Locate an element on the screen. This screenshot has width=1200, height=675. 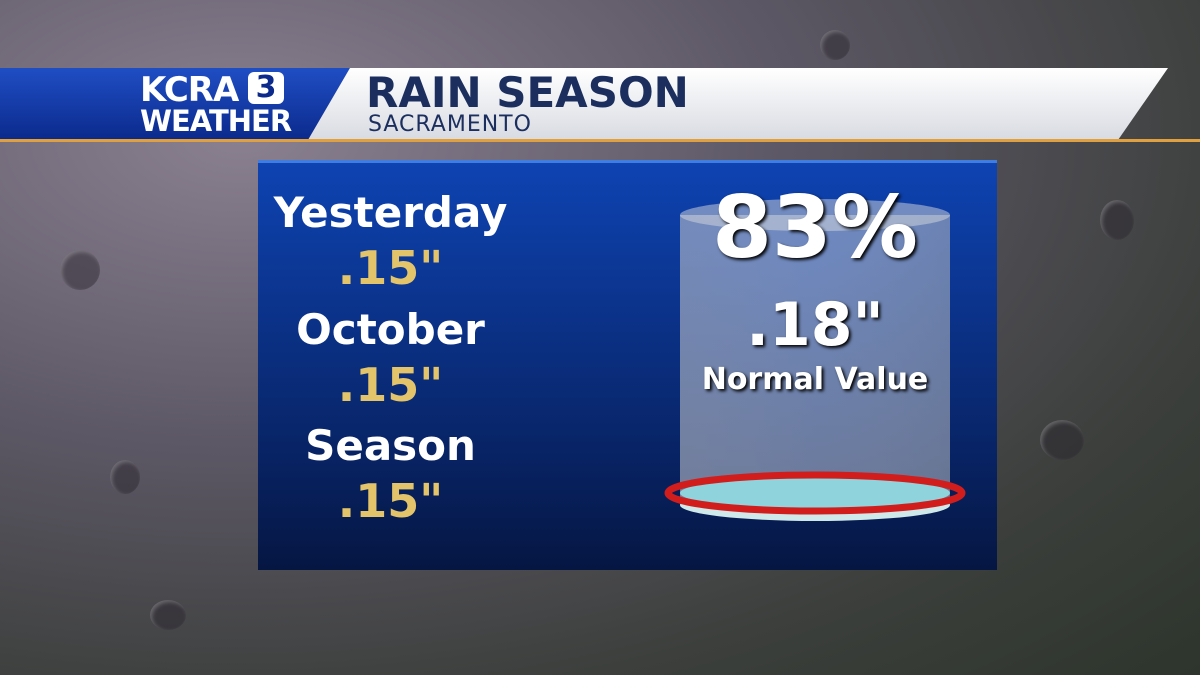
logo-label: WEATHER is located at coordinates (216, 121).